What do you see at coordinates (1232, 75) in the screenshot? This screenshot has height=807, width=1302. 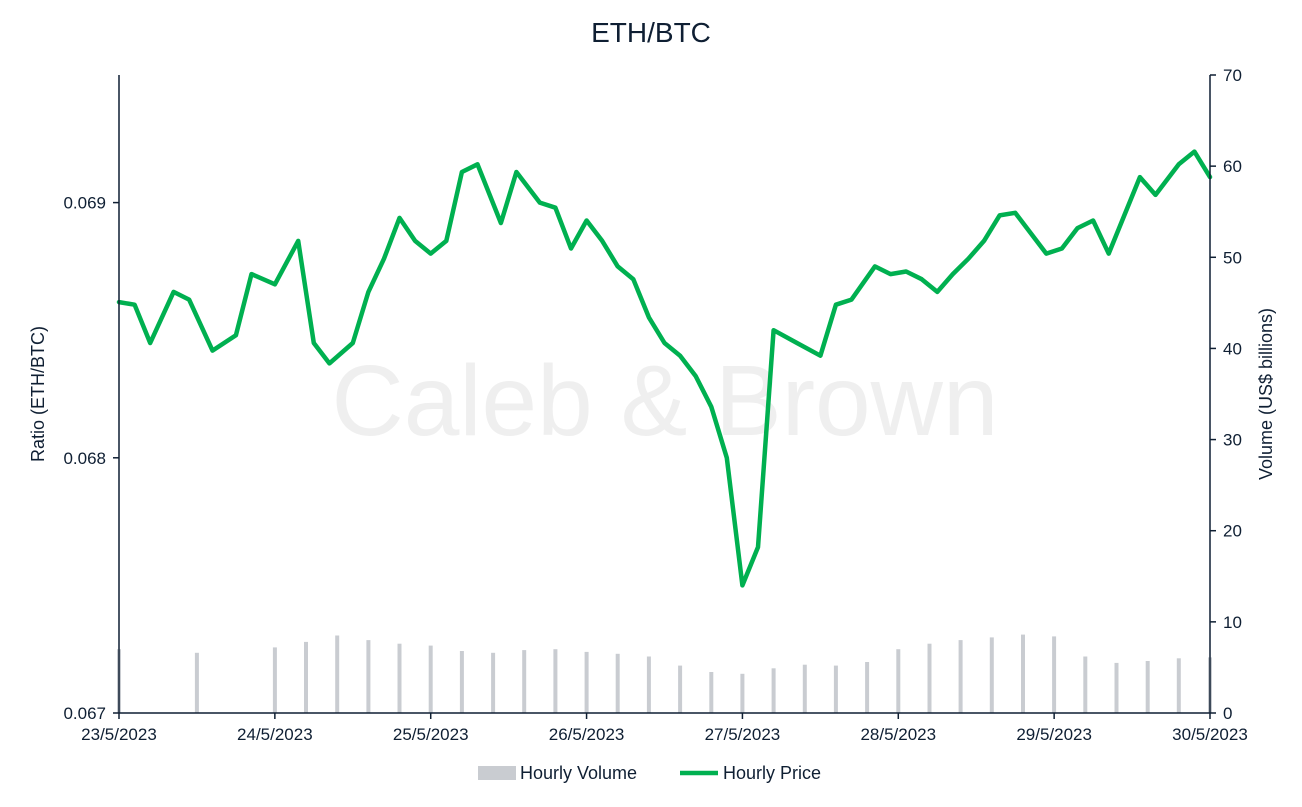 I see `right-tick-label: 70` at bounding box center [1232, 75].